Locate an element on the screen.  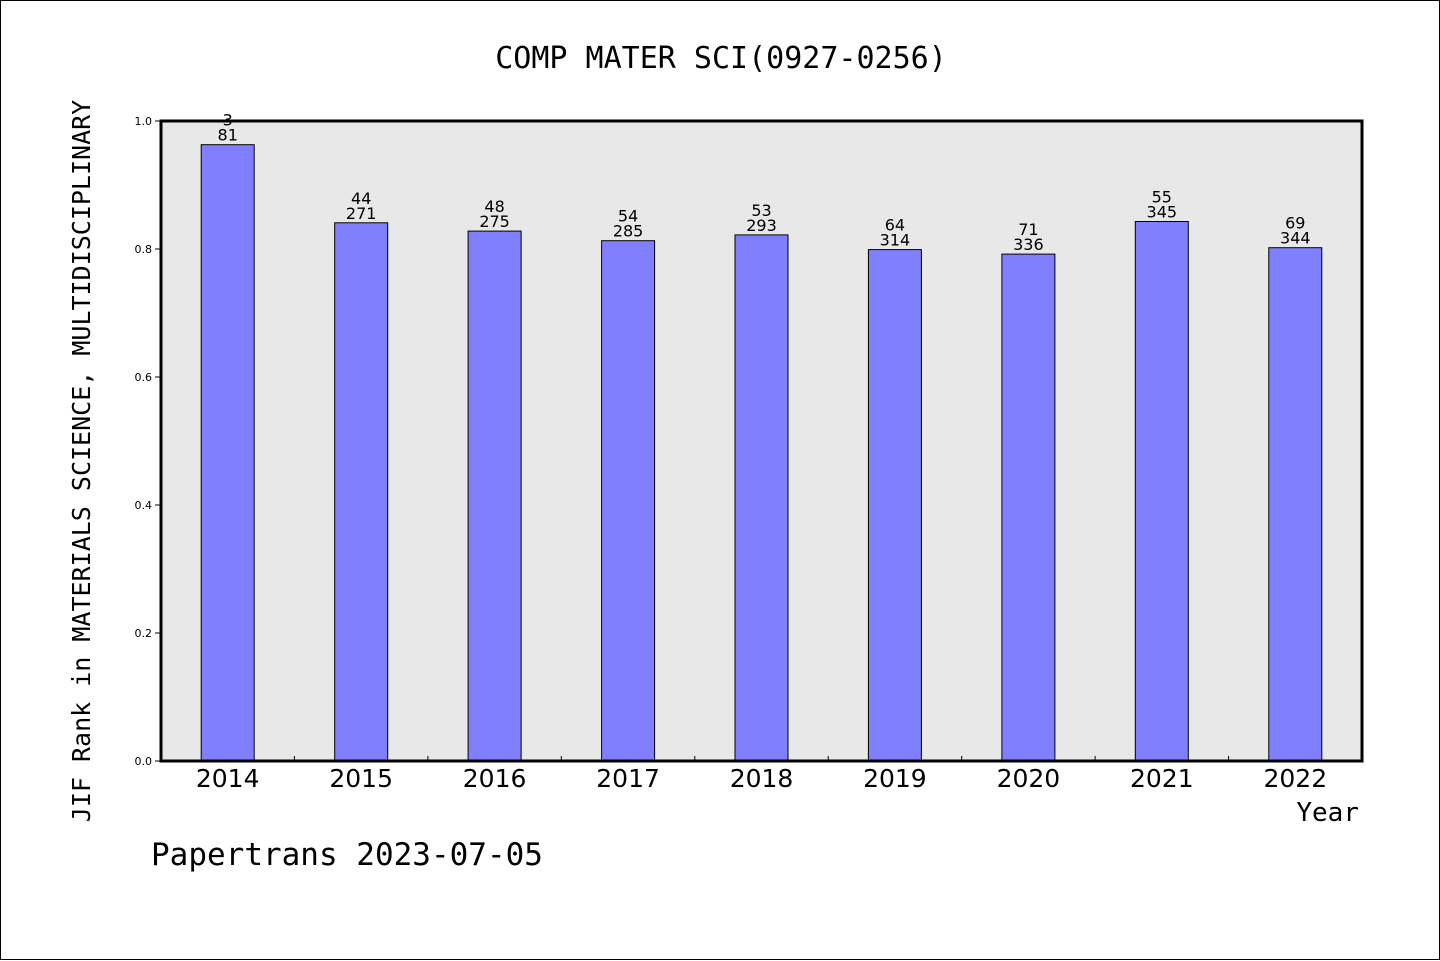
y-tick-label-0: 0.0 is located at coordinates (144, 761).